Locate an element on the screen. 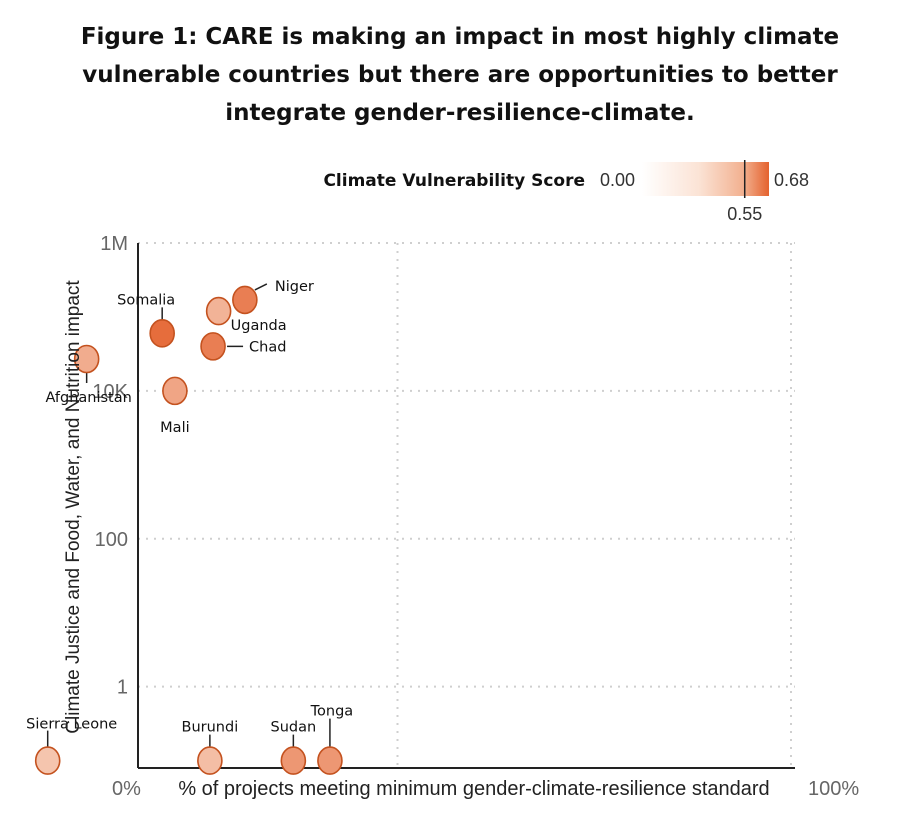  title-line-3: integrate gender-resilience-climate. is located at coordinates (460, 113).